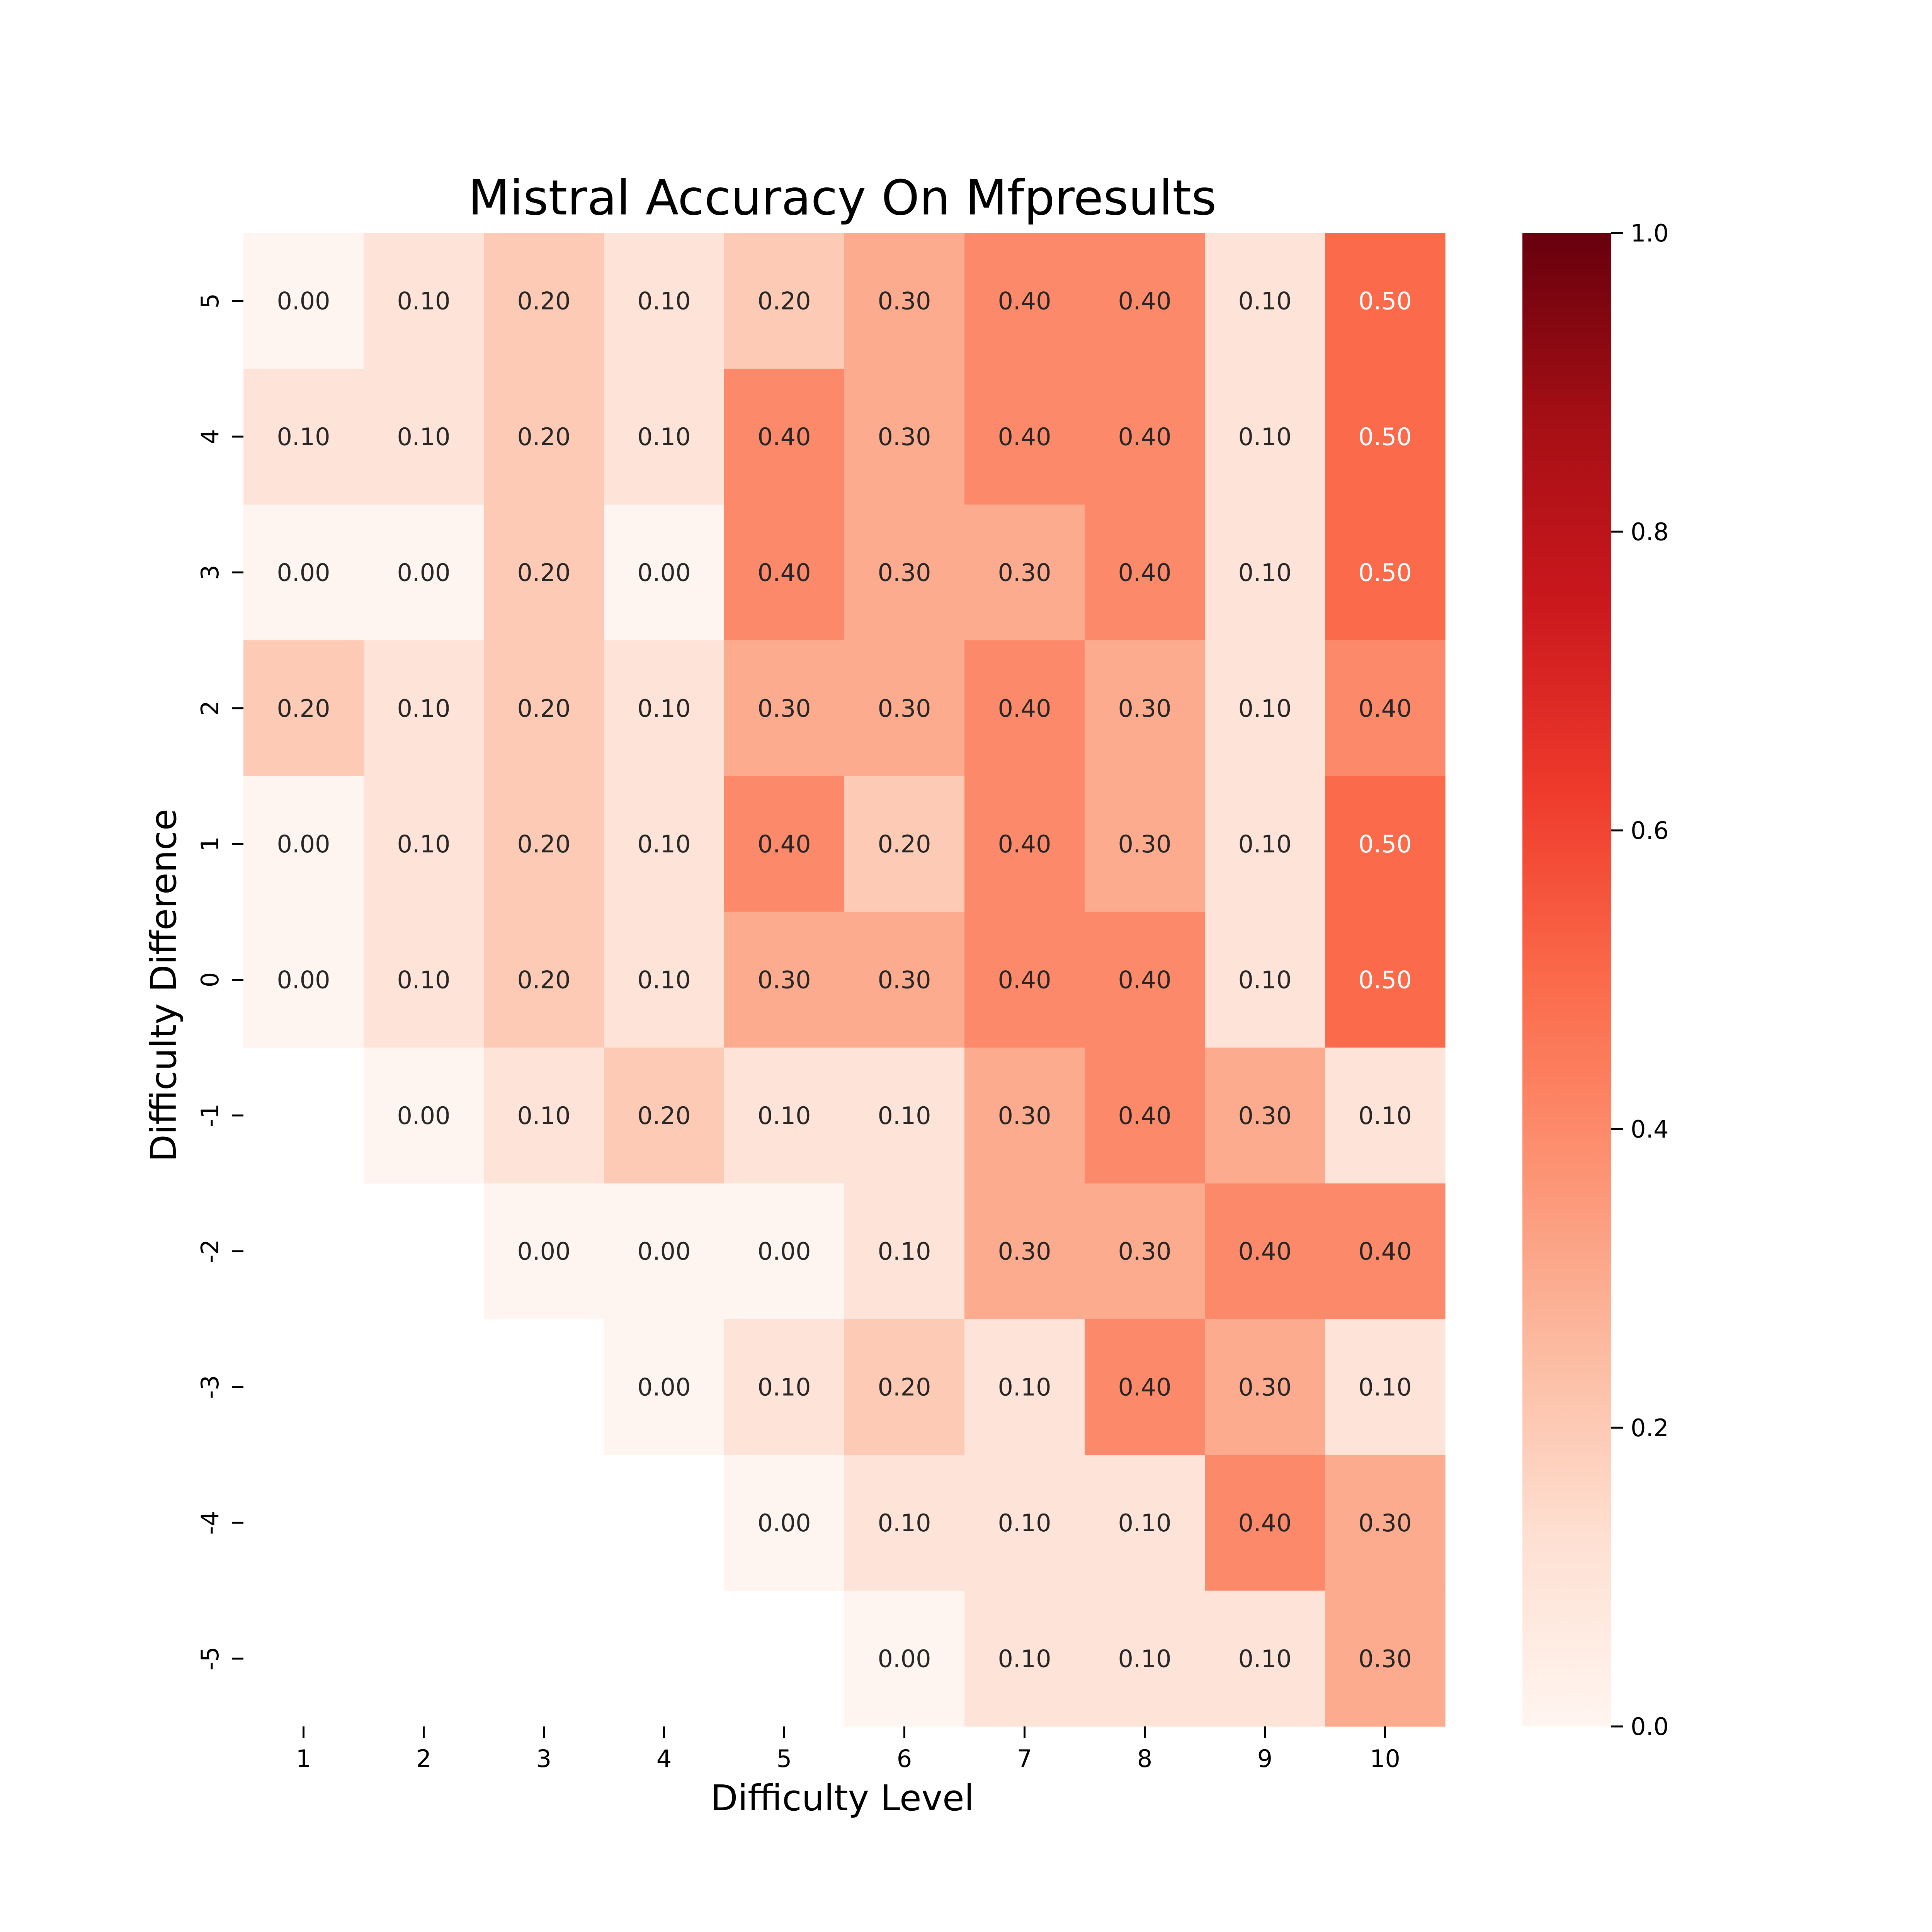  I want to click on x-tick-label: 7, so click(1024, 1759).